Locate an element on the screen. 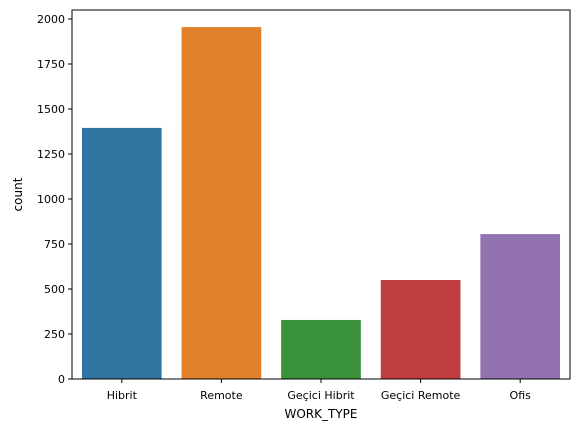 The image size is (580, 436). y-tick-label: 1500 is located at coordinates (51, 109).